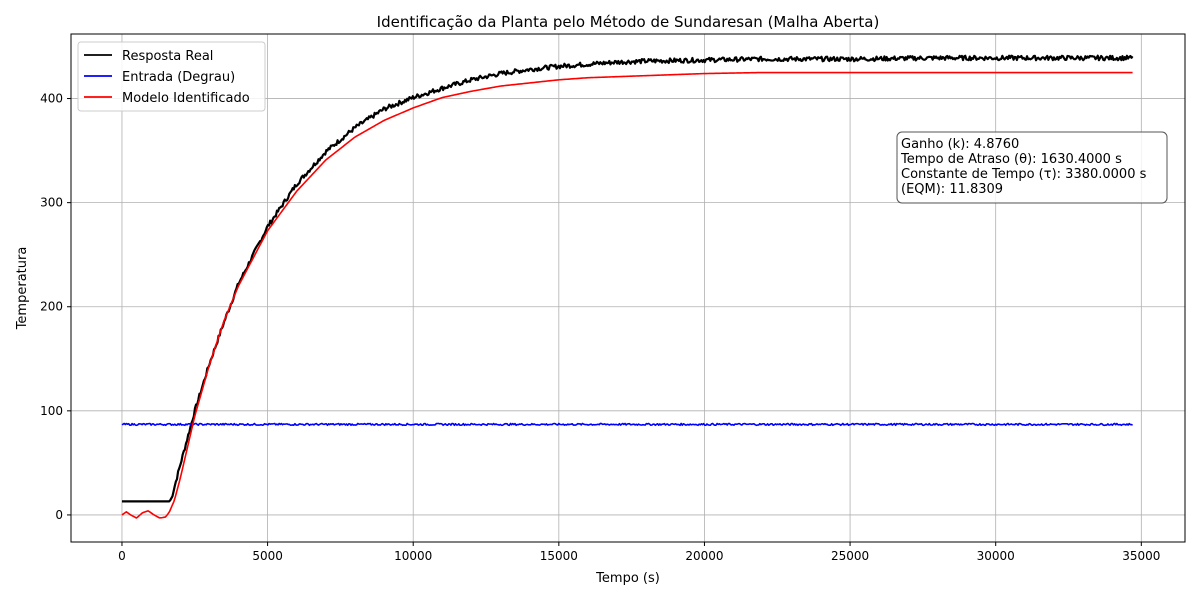 The height and width of the screenshot is (600, 1200). I want to click on legend-entry: Modelo Identificado, so click(186, 98).